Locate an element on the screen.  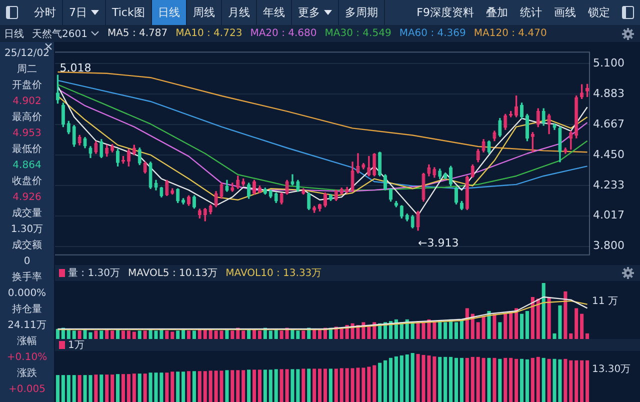
text: F9深度资料 is located at coordinates (445, 12).